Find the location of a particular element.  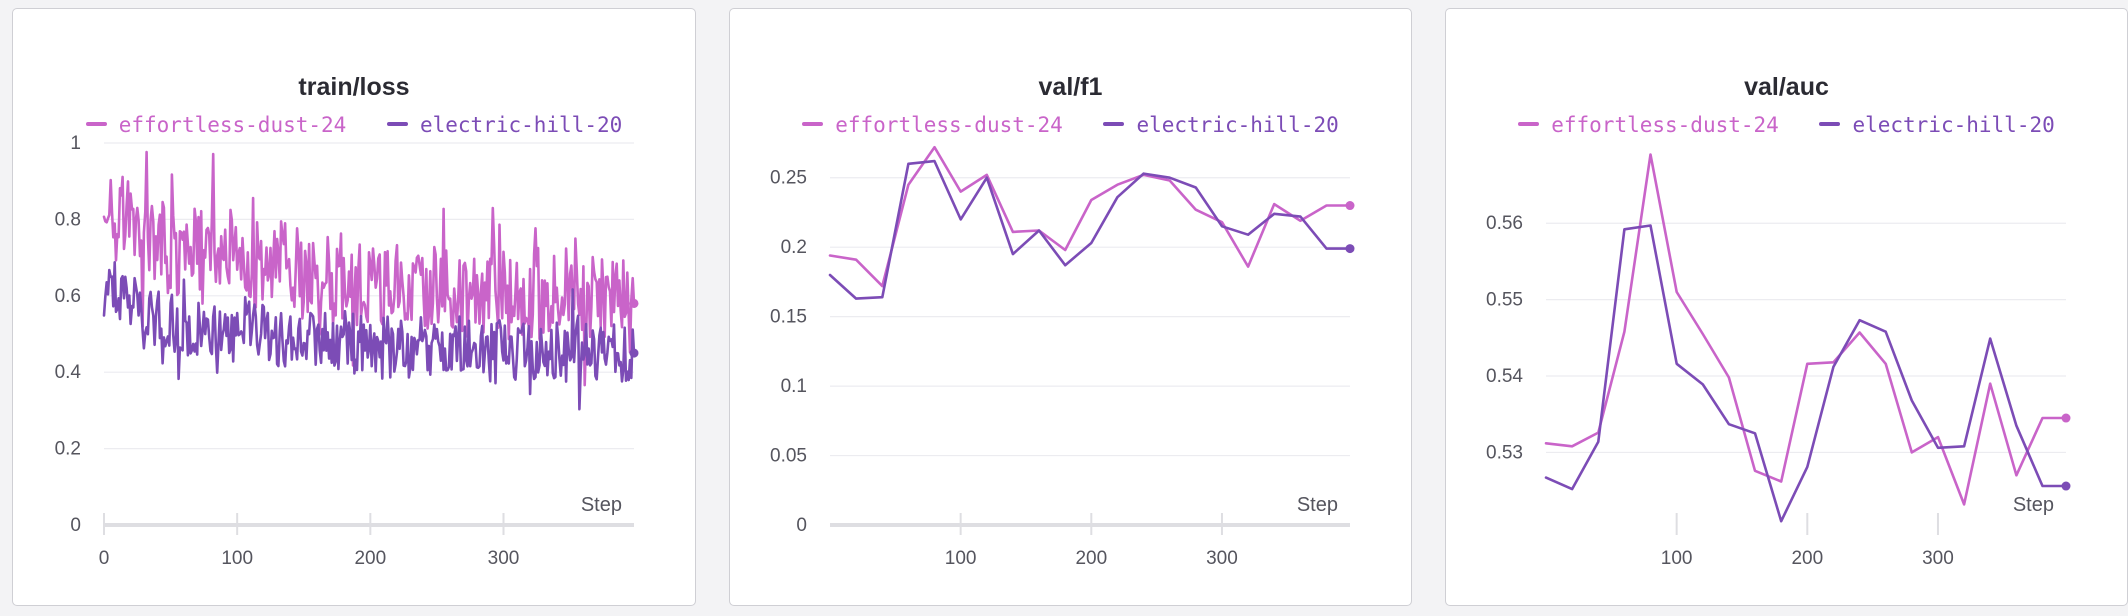

y-tick-label: 0.05 is located at coordinates (788, 456).